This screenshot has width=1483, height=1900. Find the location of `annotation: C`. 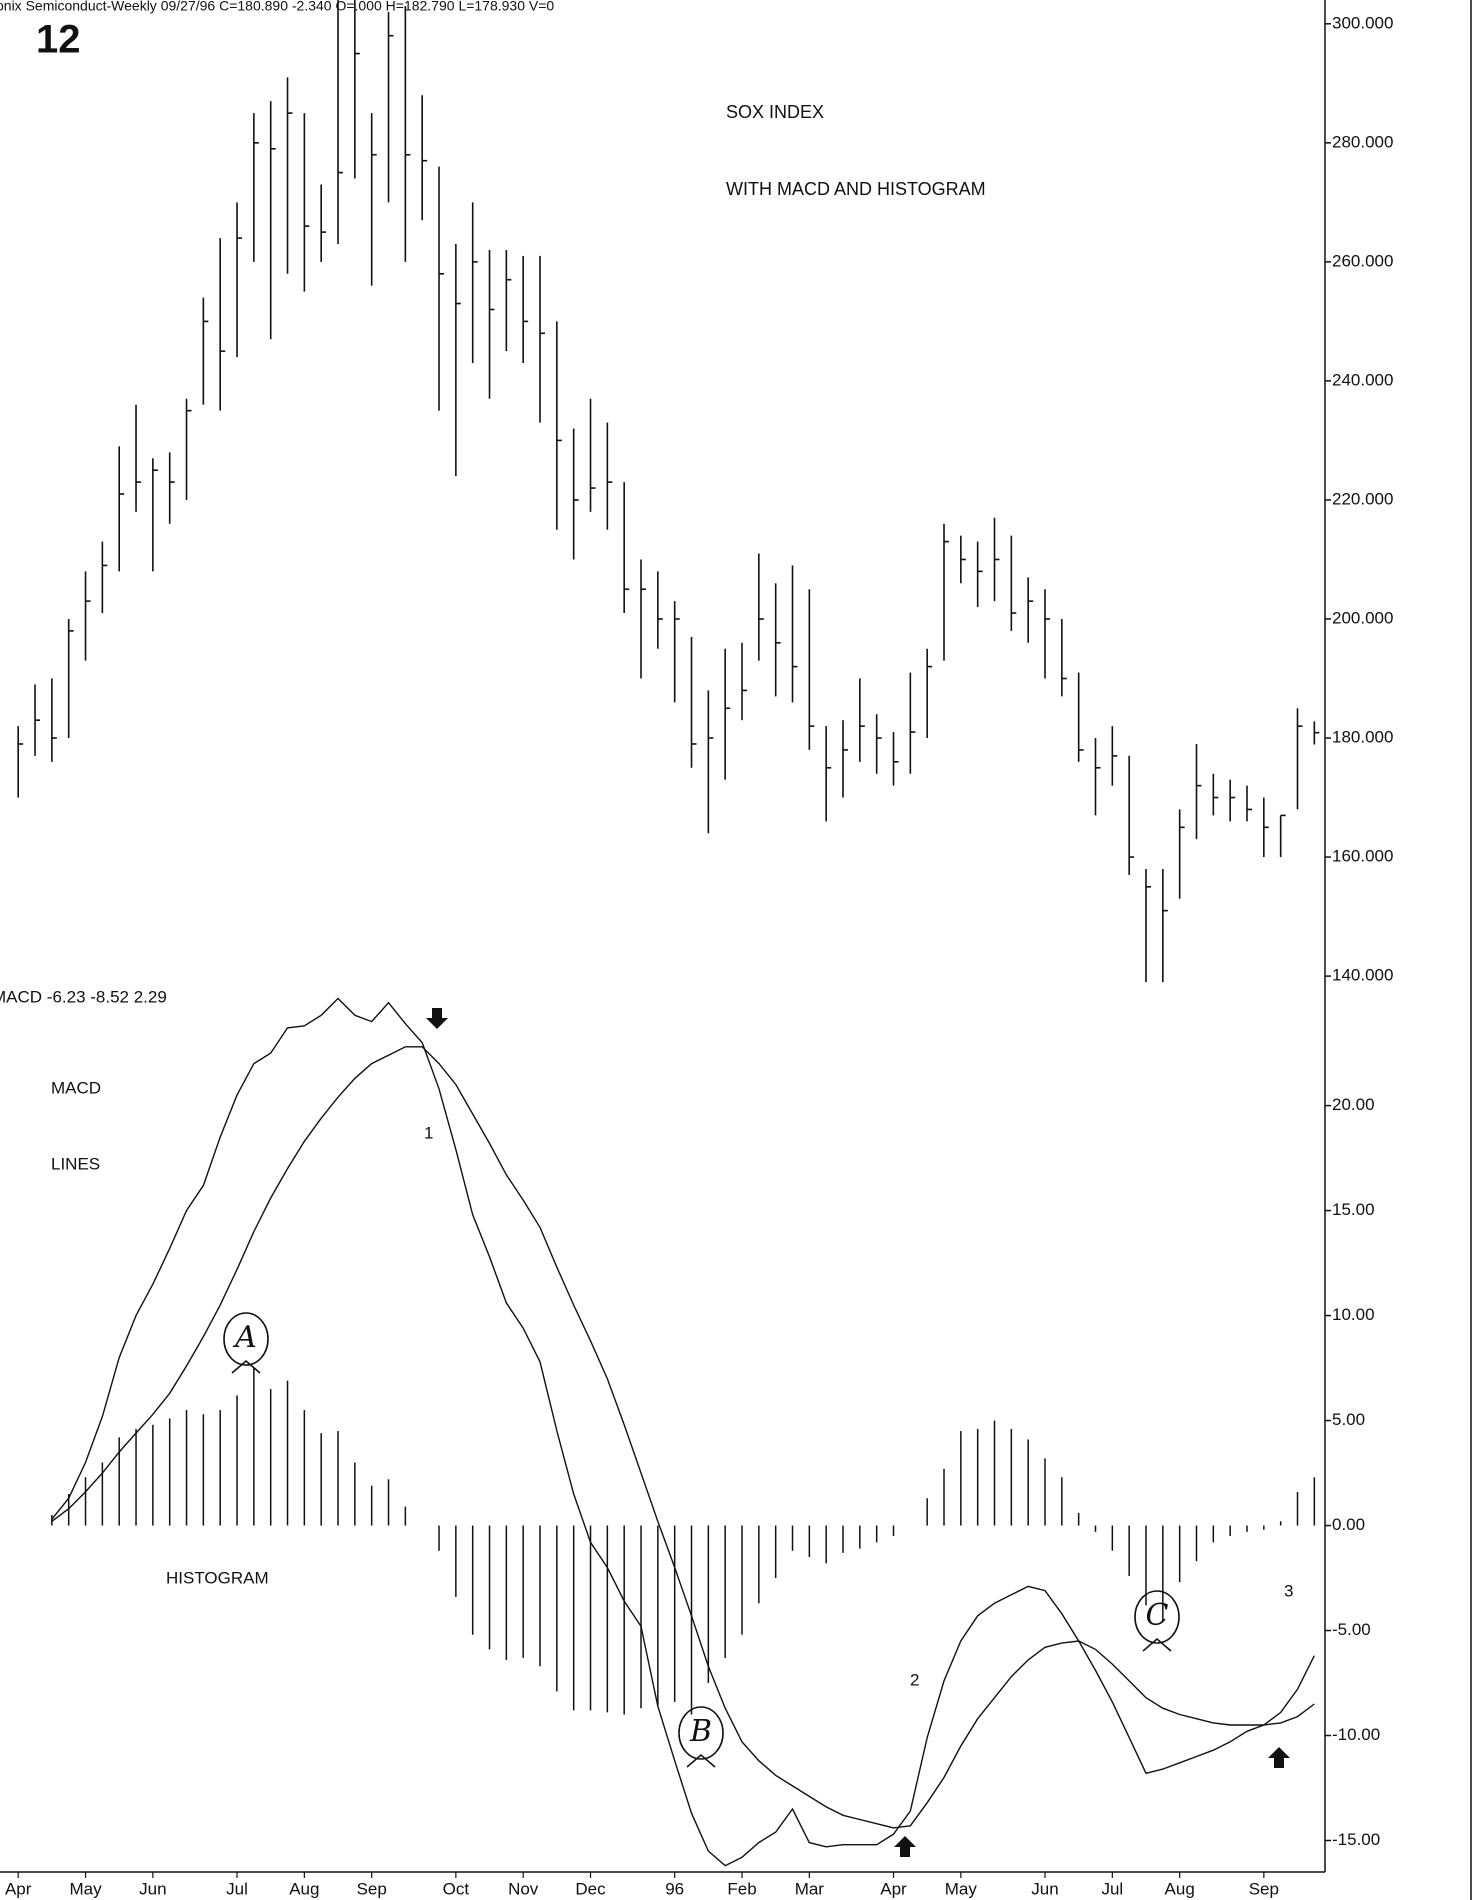

annotation: C is located at coordinates (1157, 1615).